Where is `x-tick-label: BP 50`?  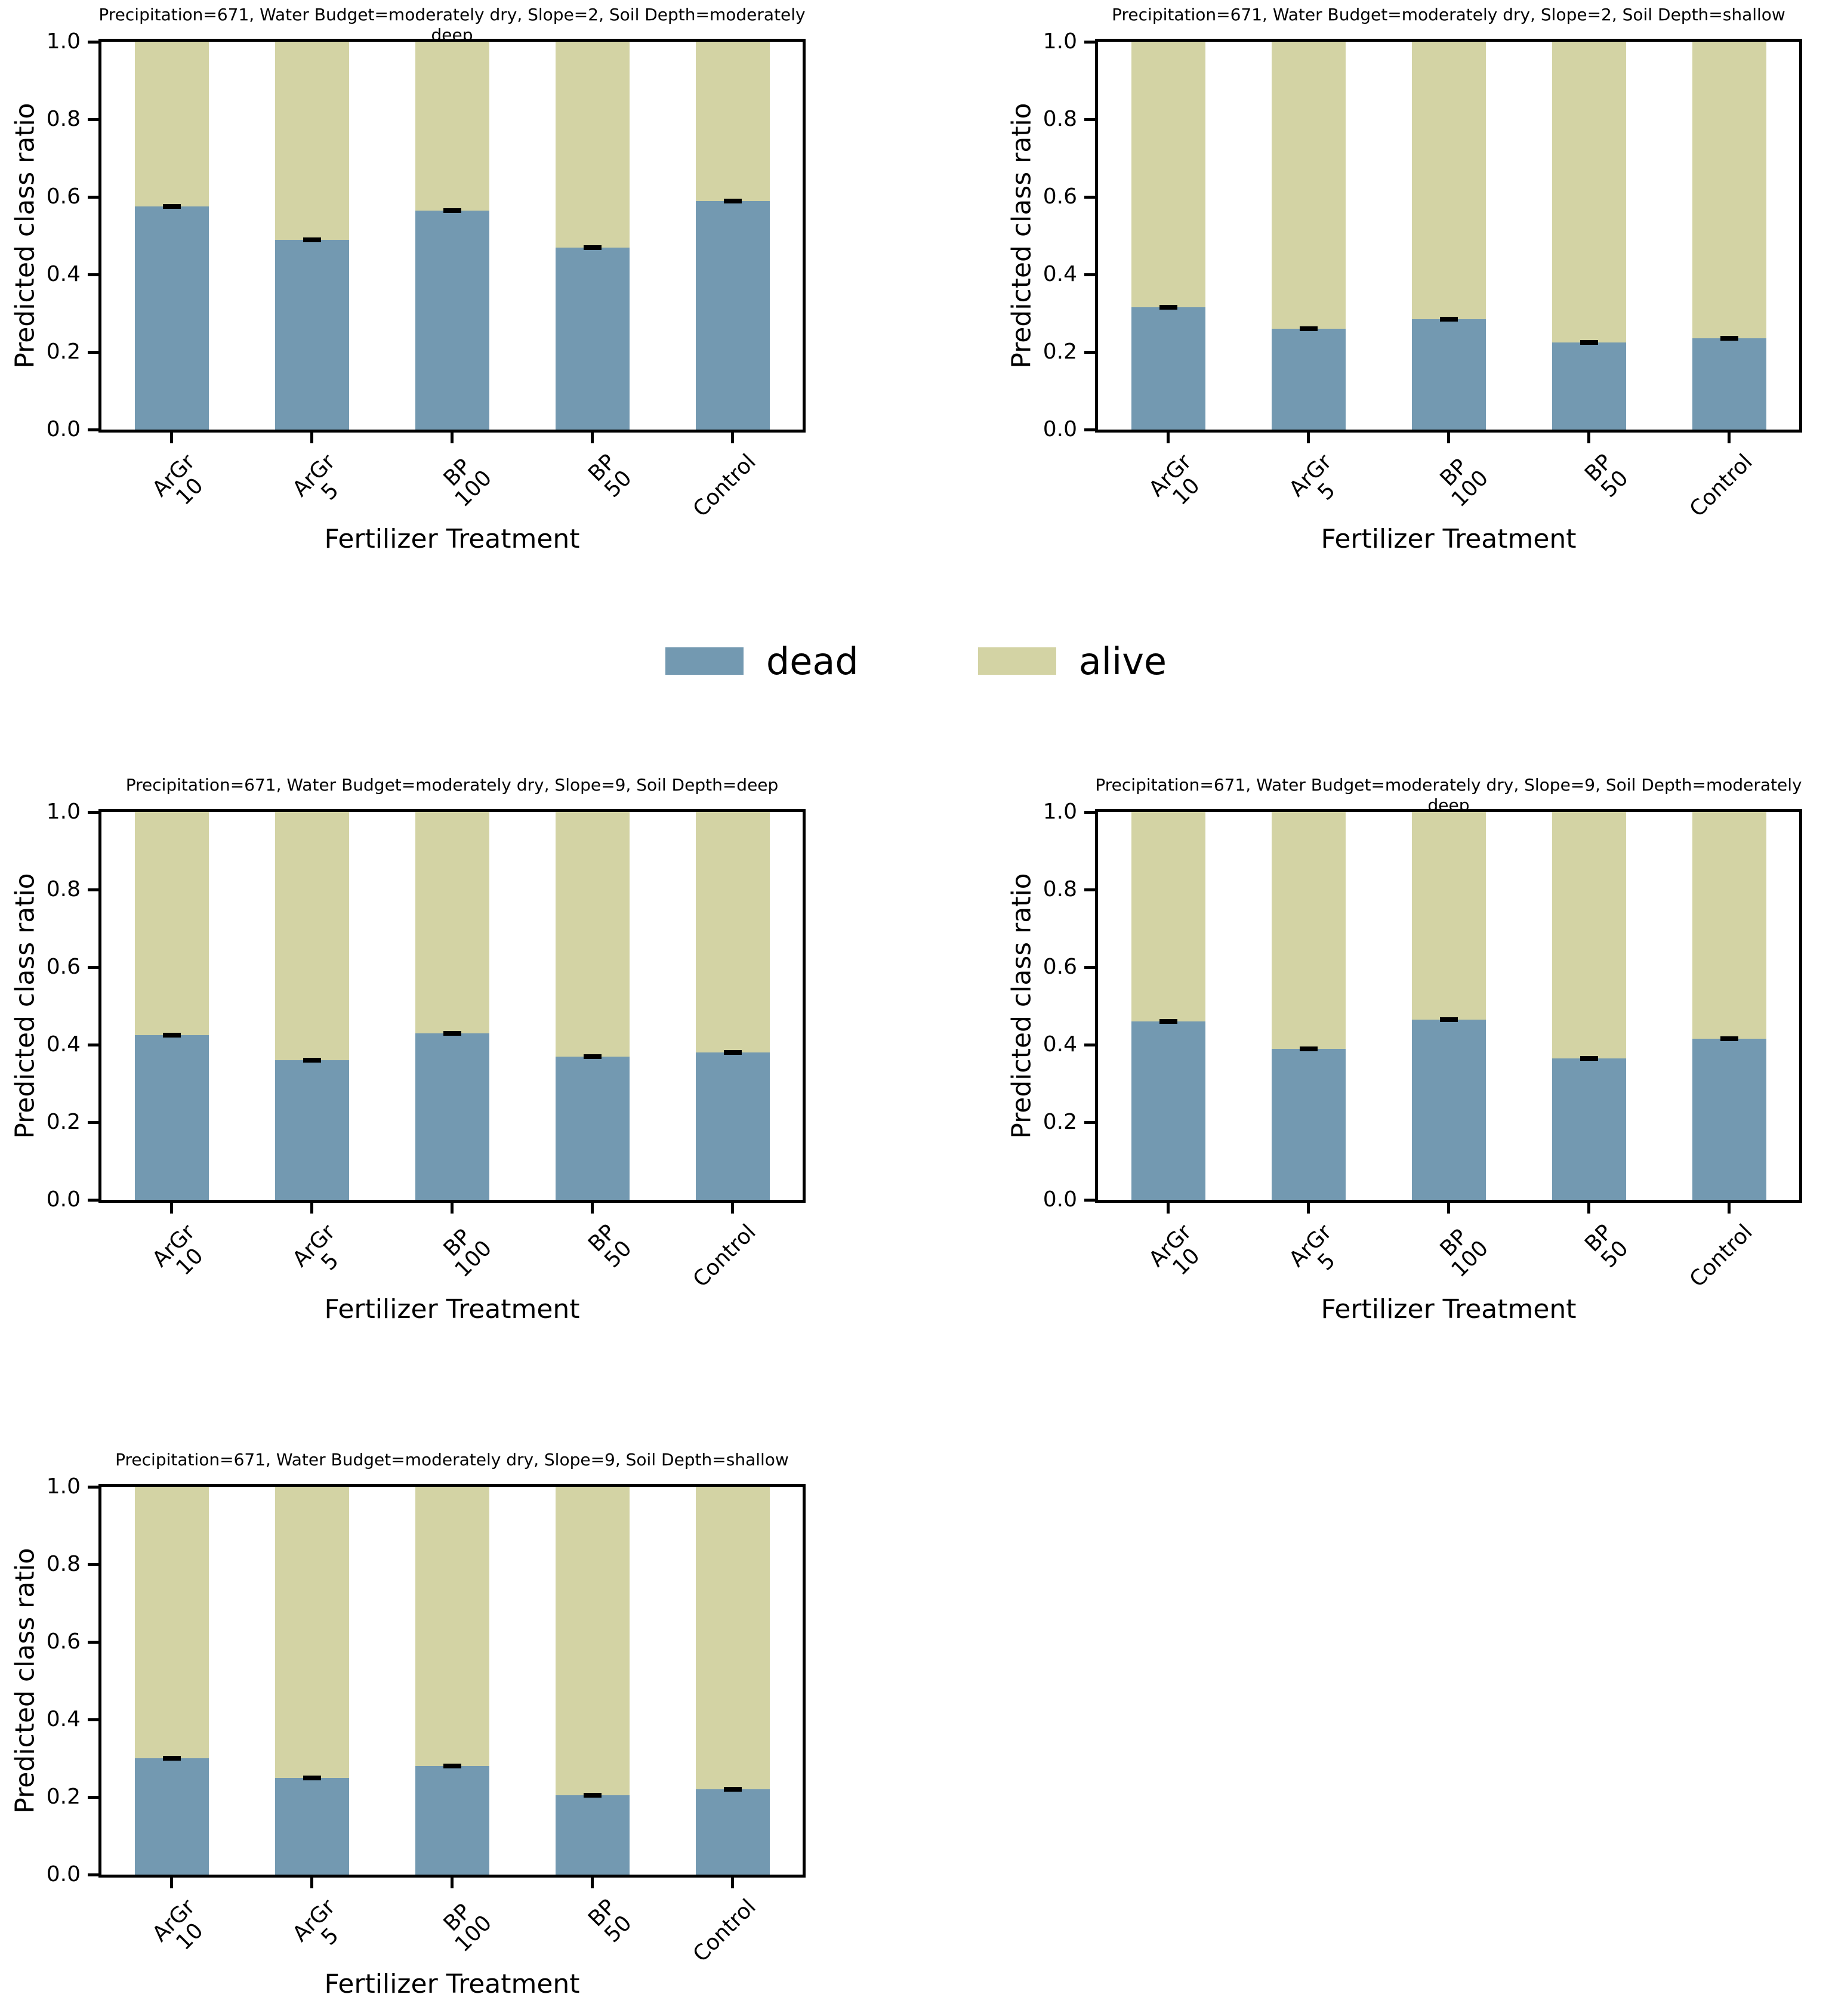
x-tick-label: BP 50 is located at coordinates (1606, 476).